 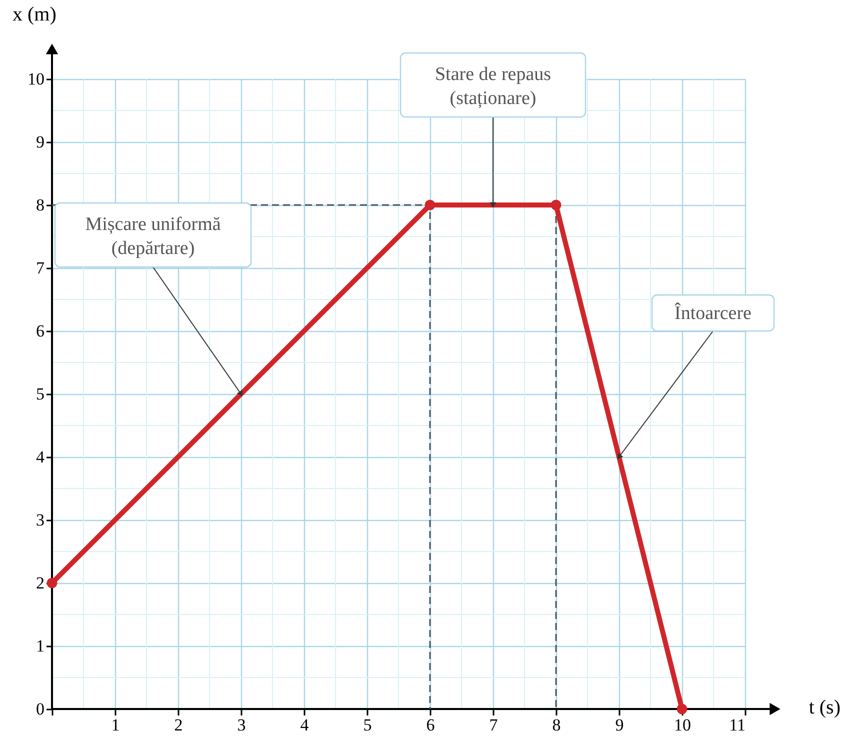 I want to click on annotation: Stare de repaus (staționare), so click(x=493, y=86).